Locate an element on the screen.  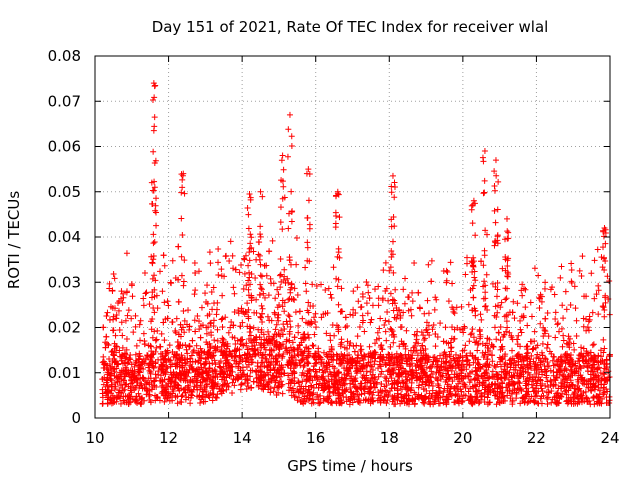
y-tick-label: 0.03 is located at coordinates (64, 282).